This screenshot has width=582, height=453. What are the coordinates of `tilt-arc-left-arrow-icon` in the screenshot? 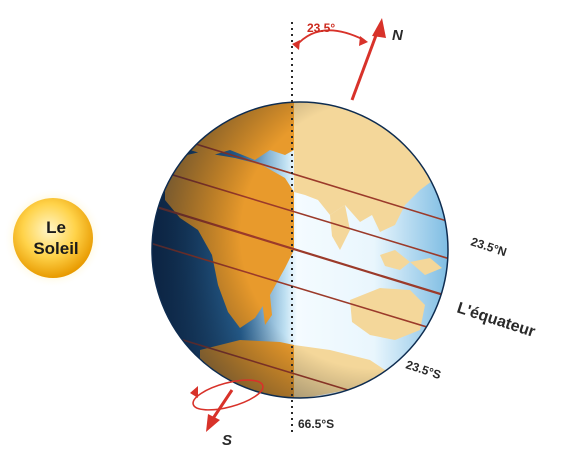 It's located at (296, 45).